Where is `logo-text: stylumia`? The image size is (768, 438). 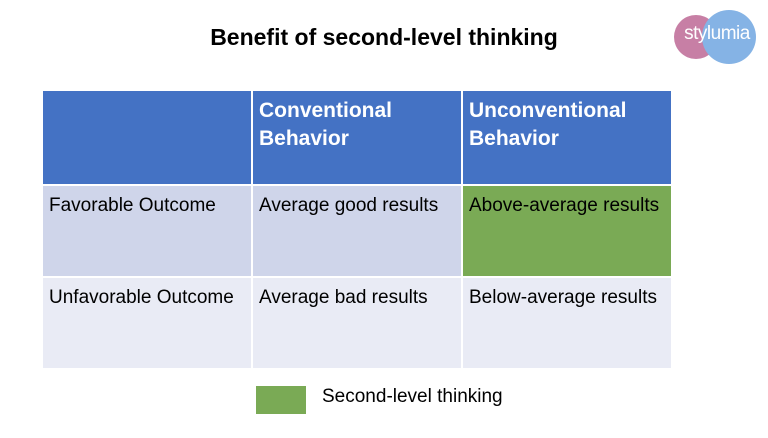 logo-text: stylumia is located at coordinates (717, 33).